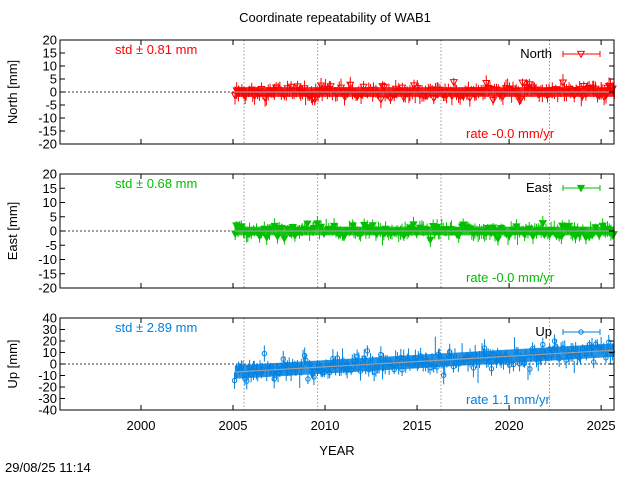 This screenshot has height=480, width=640. Describe the element at coordinates (51, 105) in the screenshot. I see `y-tick-label: -5` at that location.